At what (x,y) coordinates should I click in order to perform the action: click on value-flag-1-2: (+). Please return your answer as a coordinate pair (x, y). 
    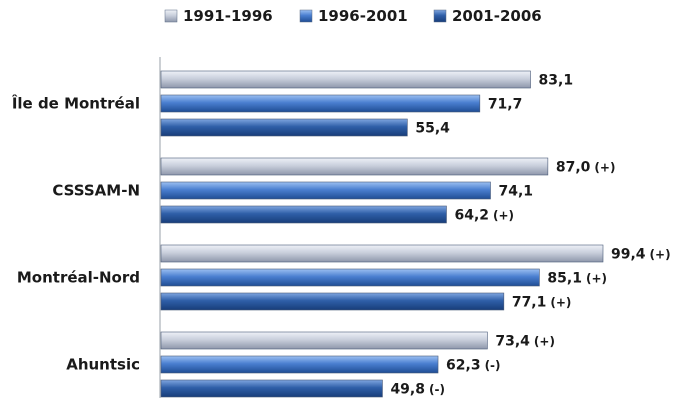
    Looking at the image, I should click on (503, 216).